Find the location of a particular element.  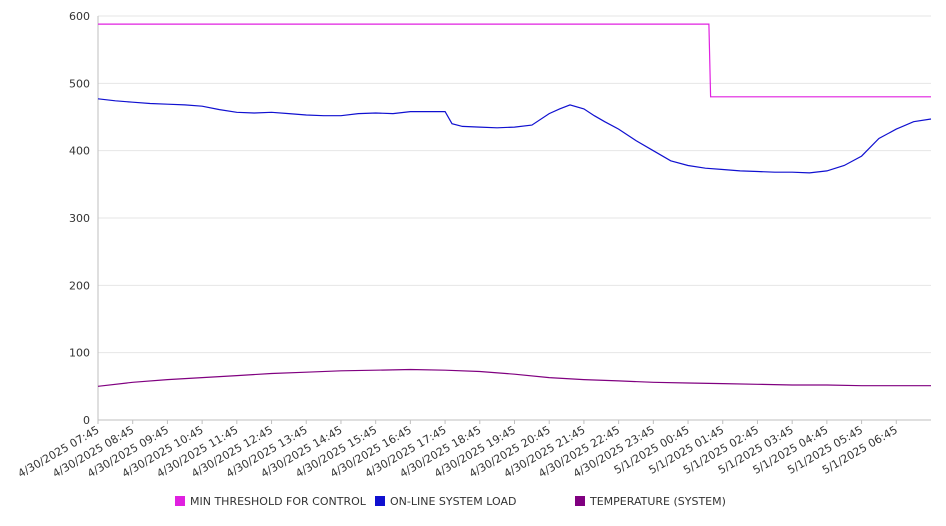

legend-label: TEMPERATURE (SYSTEM) is located at coordinates (657, 501).